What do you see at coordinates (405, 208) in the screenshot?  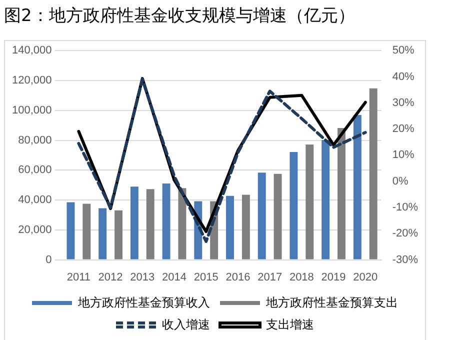 I see `y2-tick-label: -10%` at bounding box center [405, 208].